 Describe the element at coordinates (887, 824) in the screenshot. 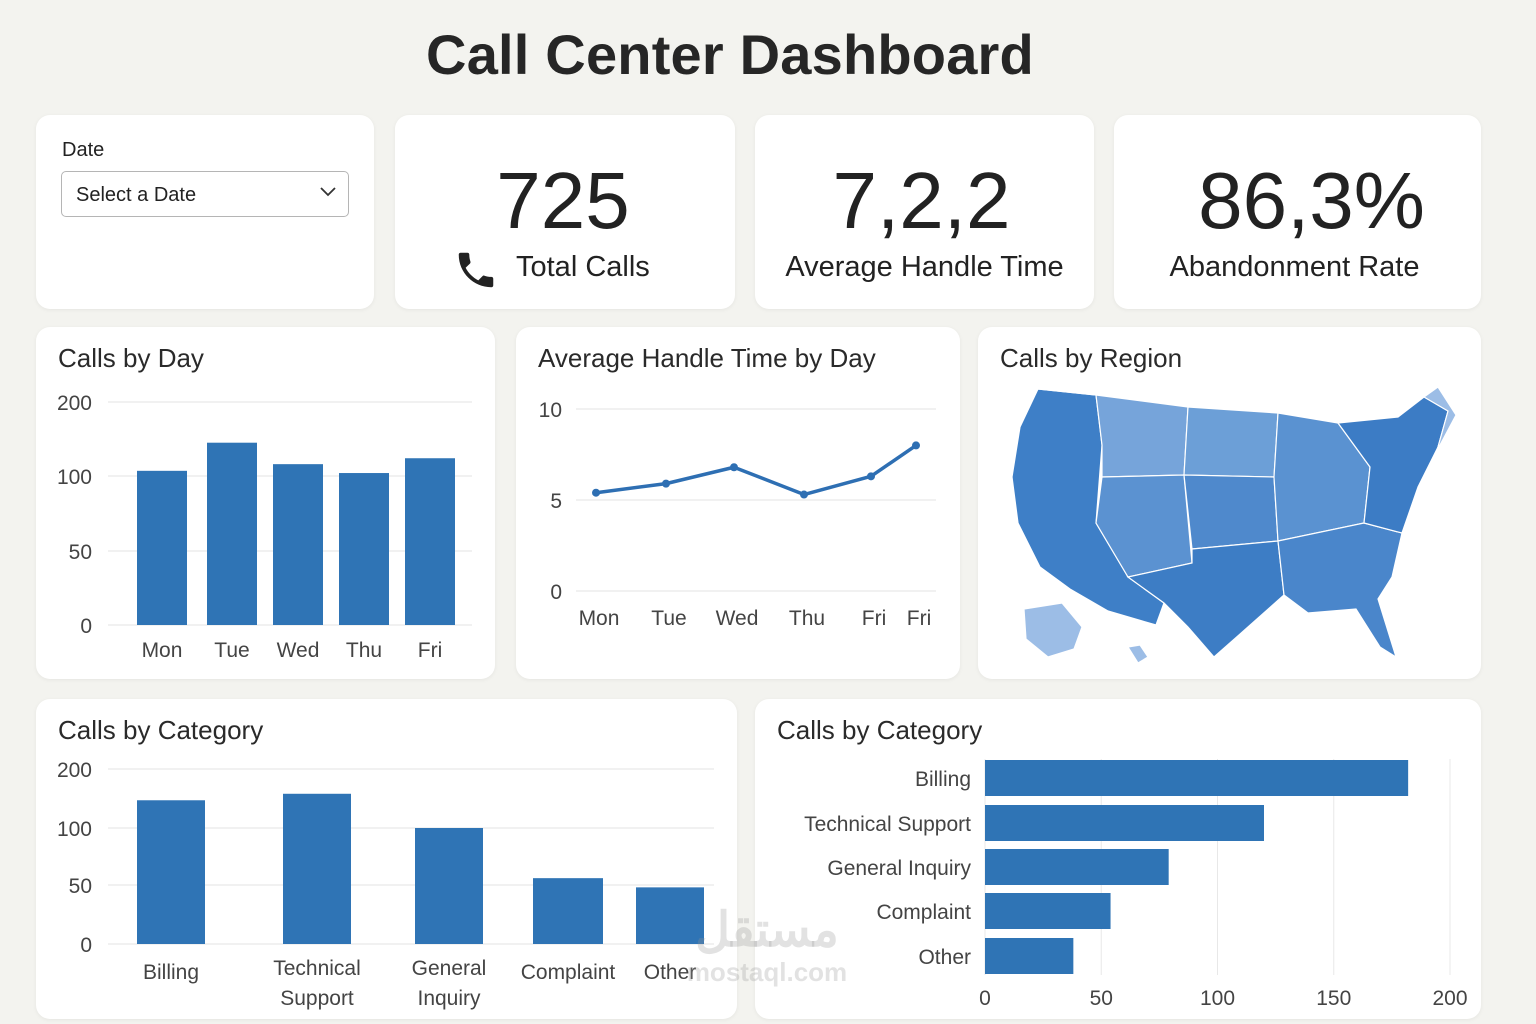

I see `y-tick-label: Technical Support` at that location.